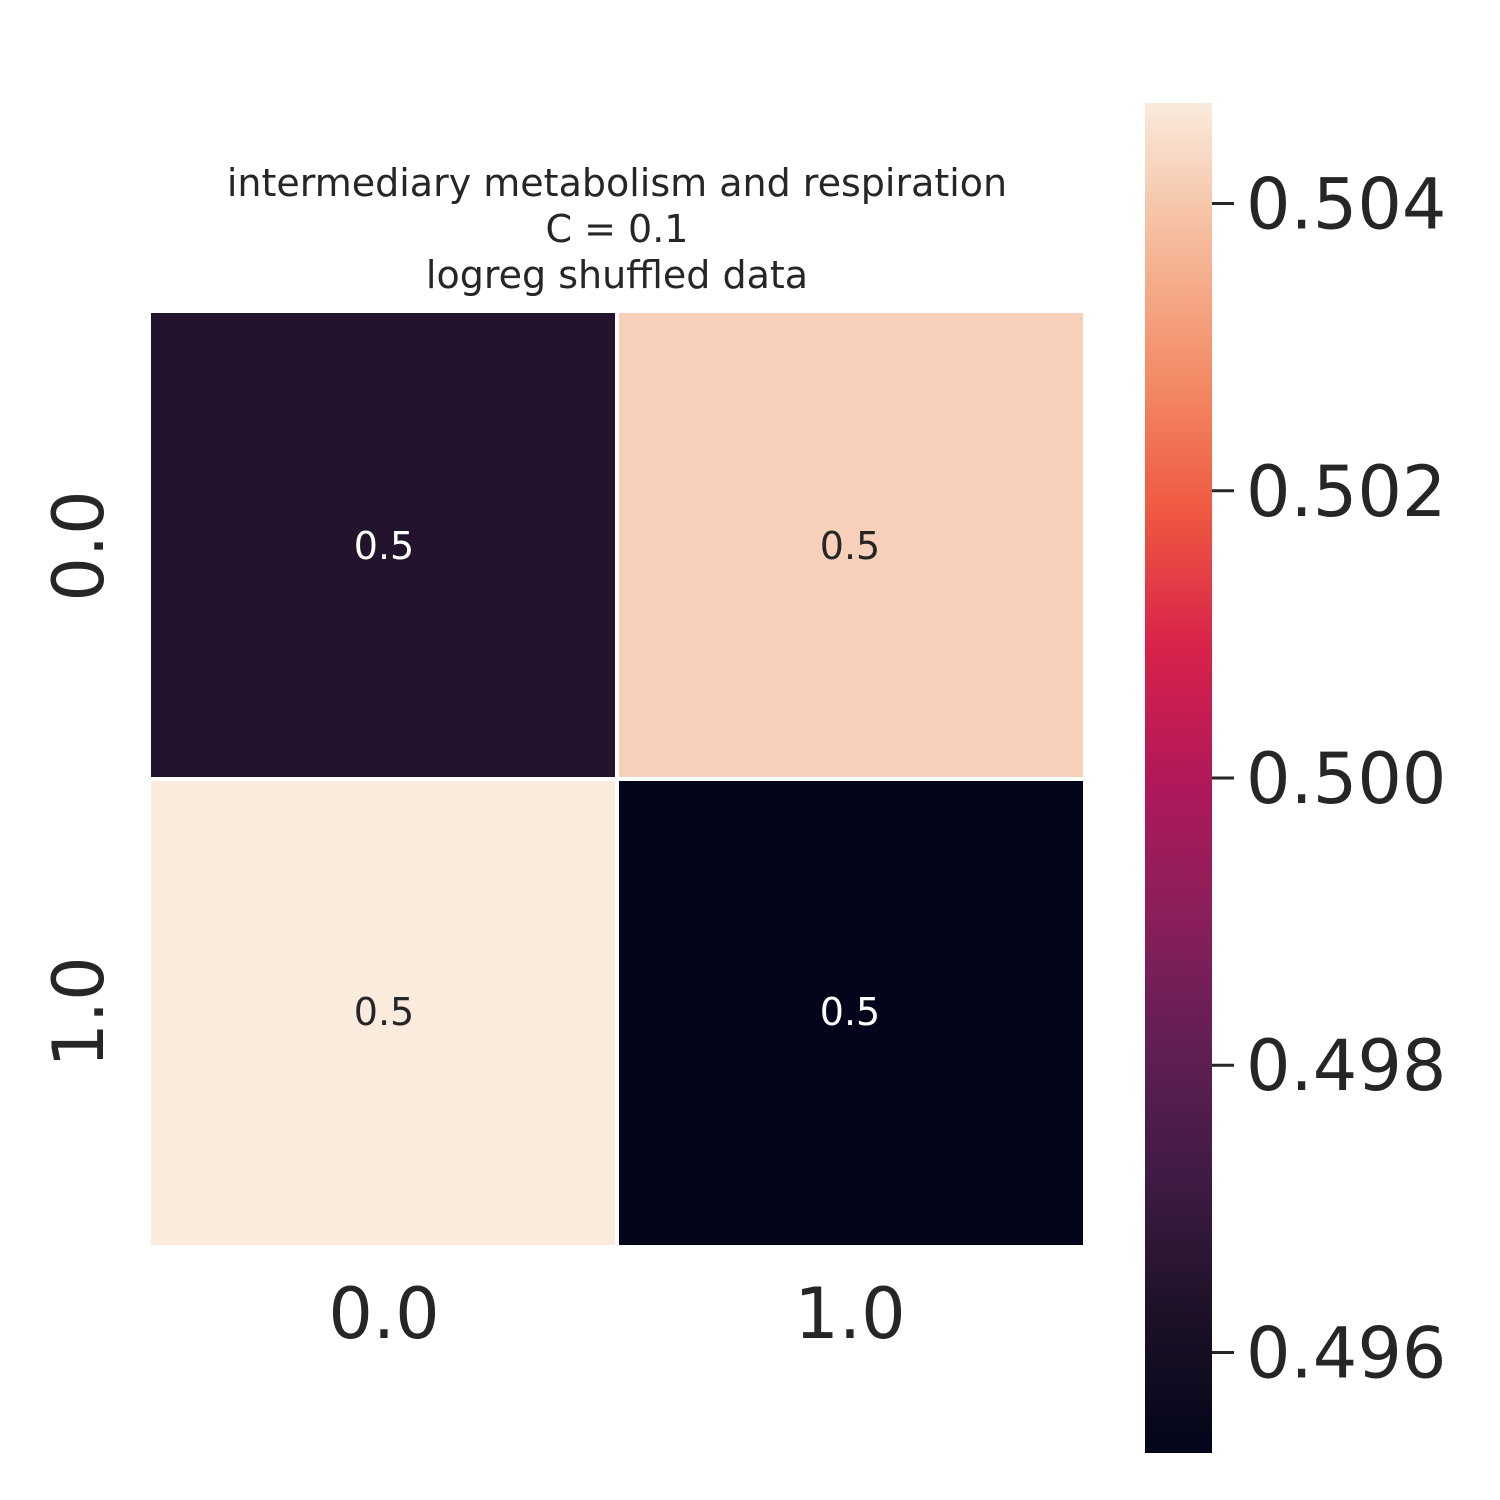 This screenshot has height=1500, width=1500. What do you see at coordinates (79, 778) in the screenshot?
I see `y-axis-ticks: 0.0 1.0` at bounding box center [79, 778].